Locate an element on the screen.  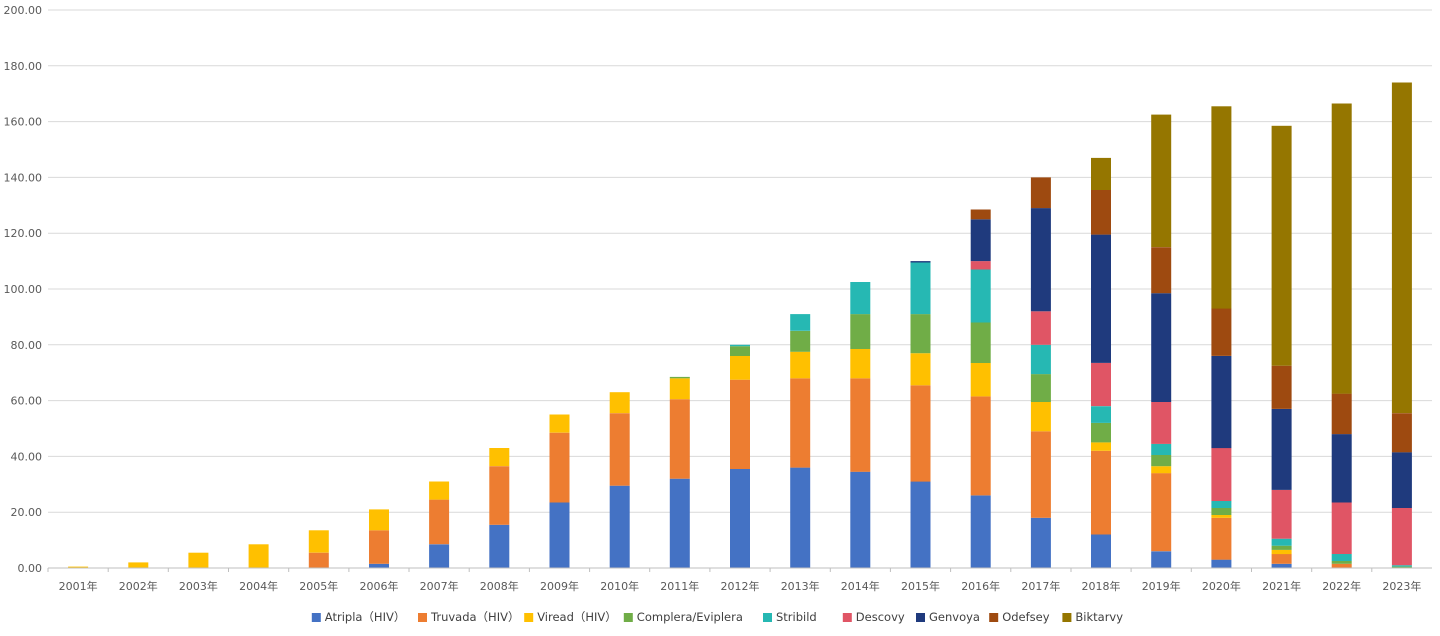
x-tick-label: 2017年 is located at coordinates (1040, 586).